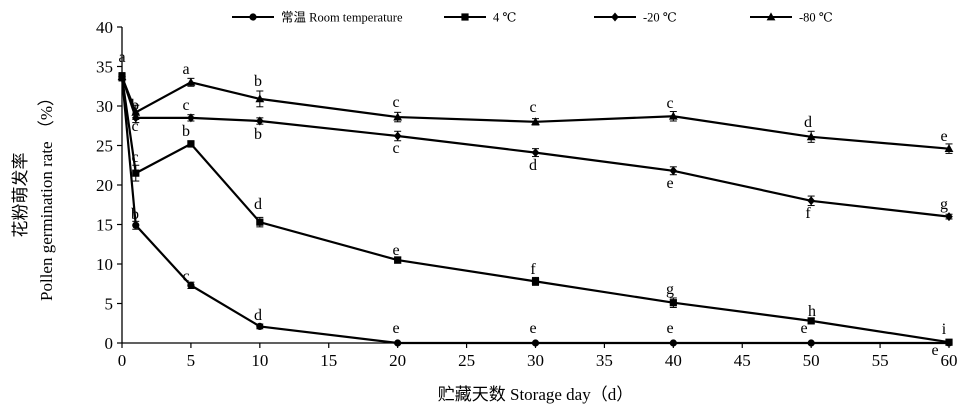 The width and height of the screenshot is (962, 408). I want to click on x-tick-label: 20, so click(397, 360).